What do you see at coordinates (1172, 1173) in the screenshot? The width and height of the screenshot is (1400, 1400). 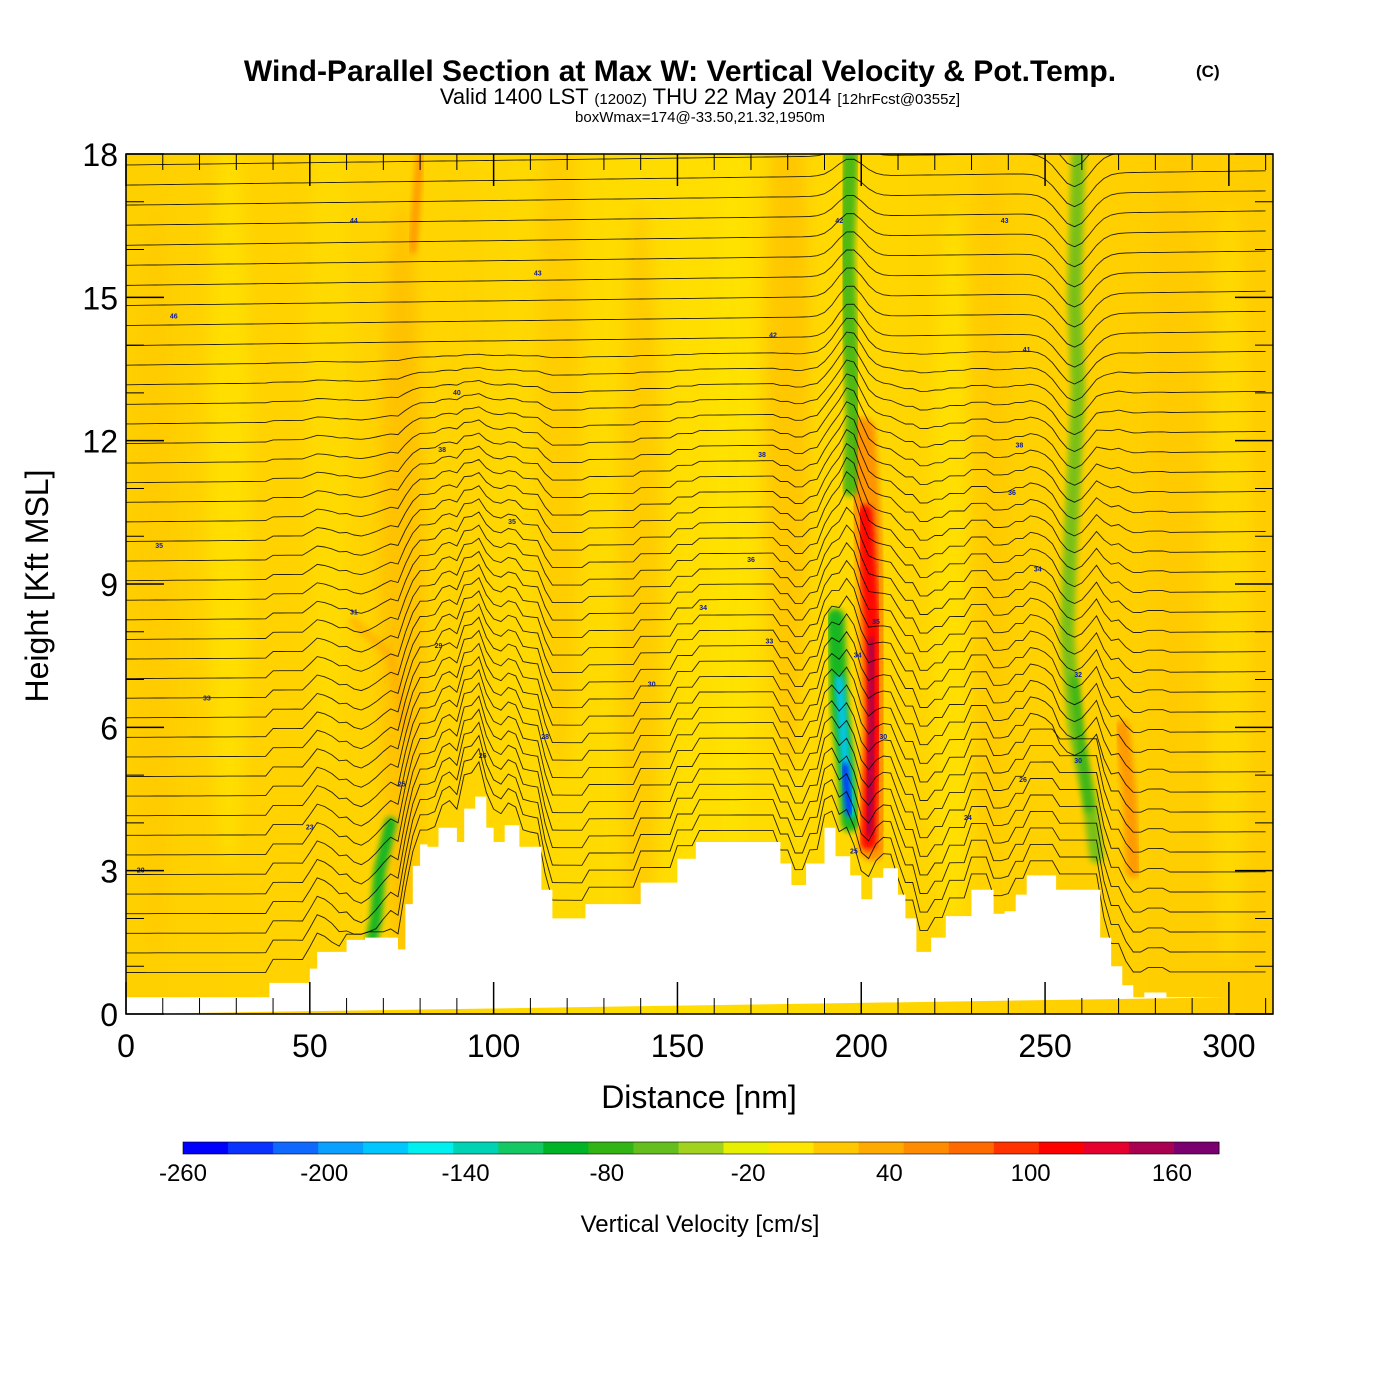 I see `colorbar-tick-label: 160` at bounding box center [1172, 1173].